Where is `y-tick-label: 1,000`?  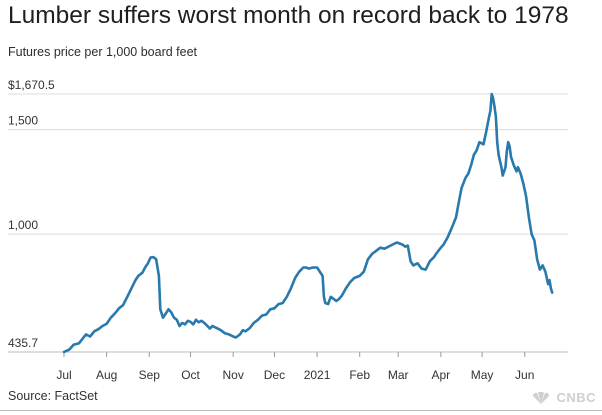
y-tick-label: 1,000 is located at coordinates (23, 225).